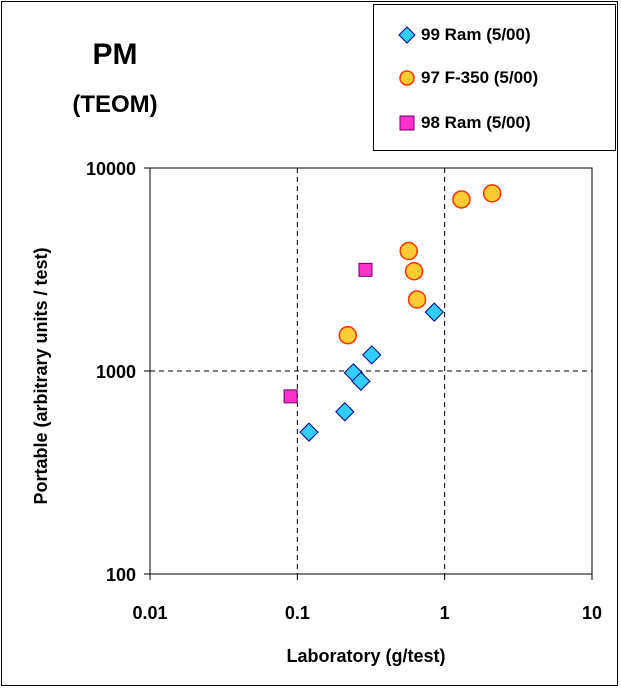 Image resolution: width=621 pixels, height=689 pixels. Describe the element at coordinates (445, 613) in the screenshot. I see `x-tick-label: 1` at that location.